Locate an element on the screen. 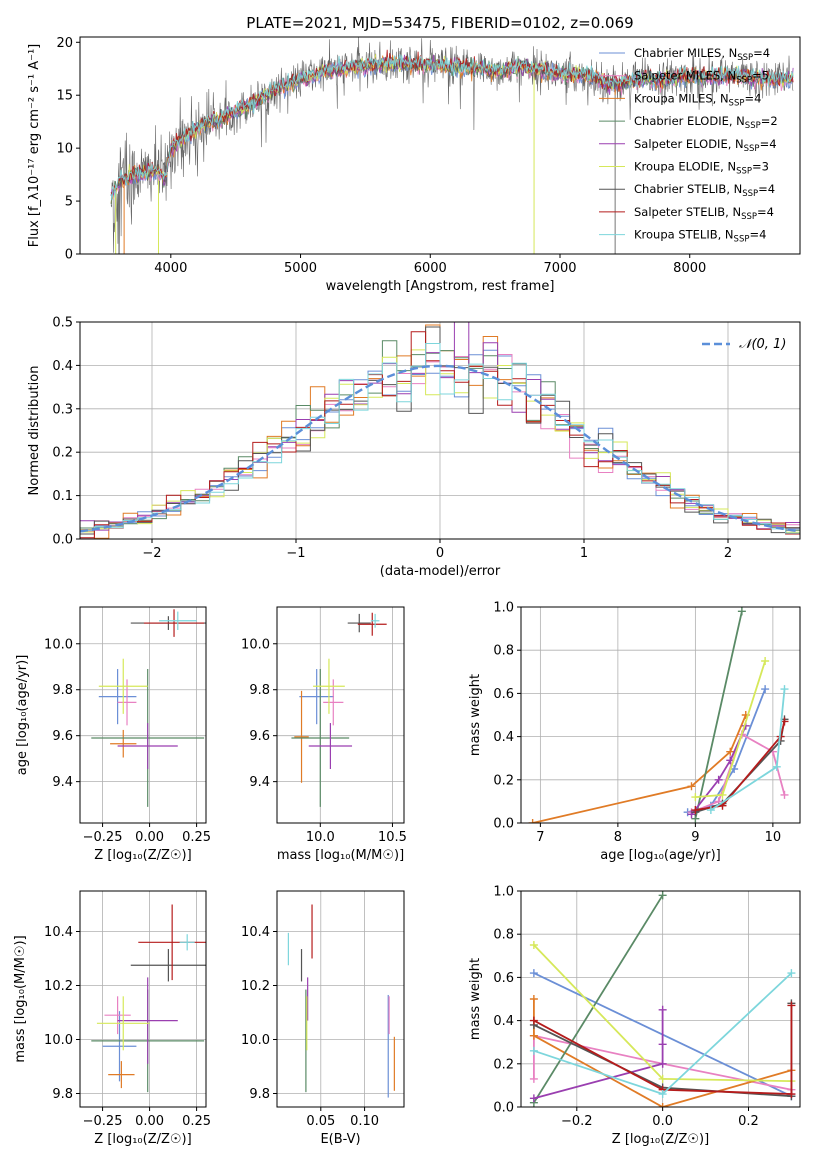 The height and width of the screenshot is (1170, 819). x-tick-label: 10.0 is located at coordinates (320, 837).